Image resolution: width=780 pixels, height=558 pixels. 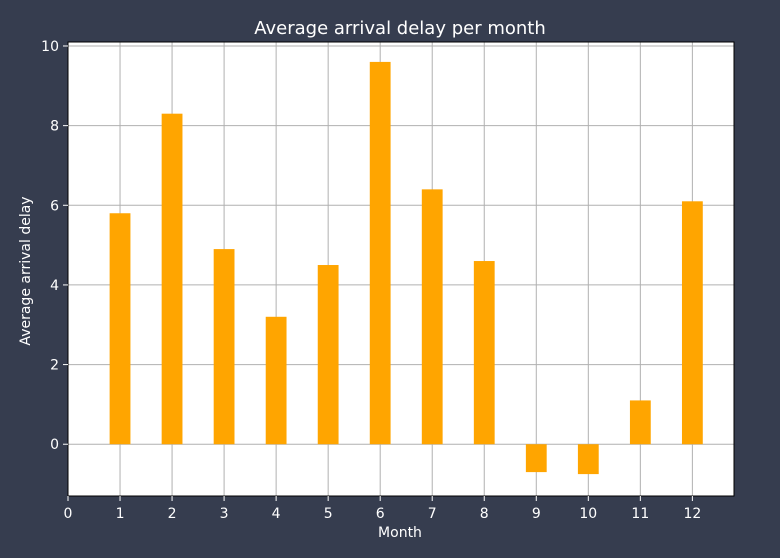 What do you see at coordinates (640, 514) in the screenshot?
I see `x-tick-label: 11` at bounding box center [640, 514].